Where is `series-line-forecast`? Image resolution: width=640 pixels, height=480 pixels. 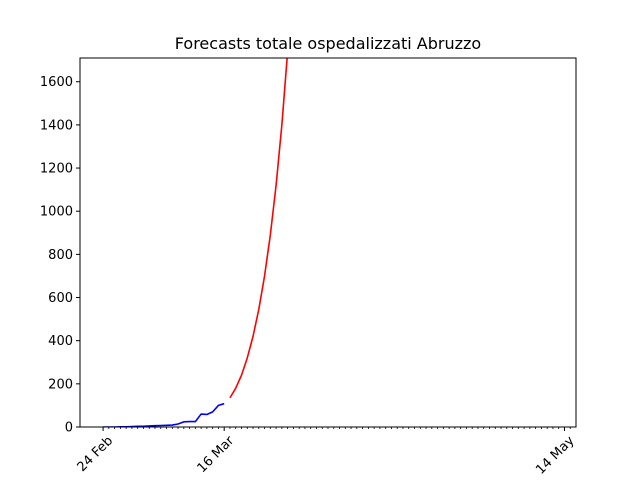
series-line-forecast is located at coordinates (258, 228).